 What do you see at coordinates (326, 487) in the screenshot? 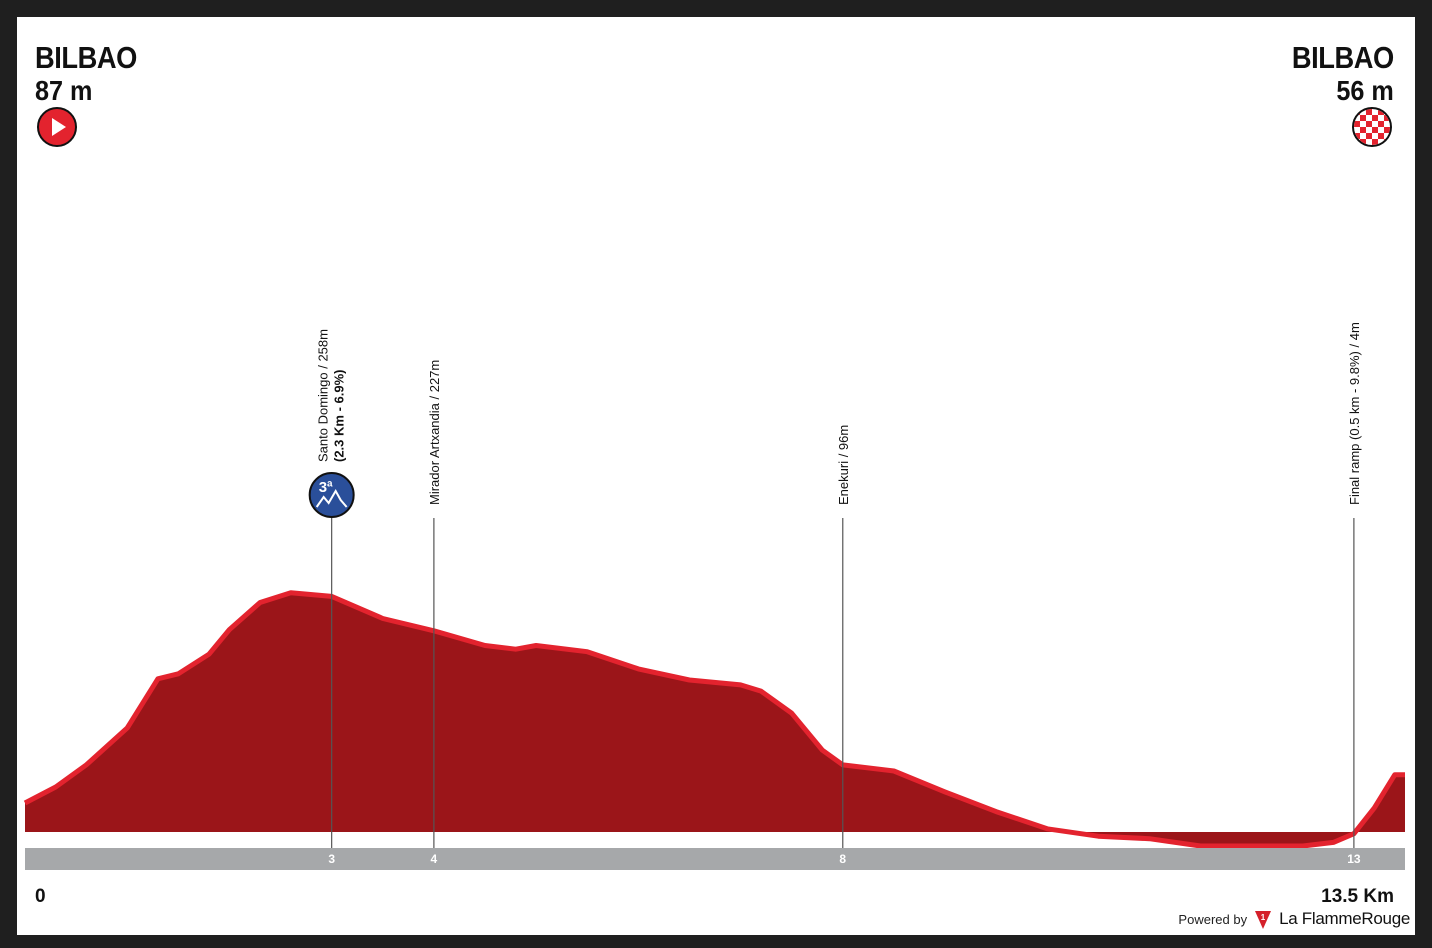
I see `climb-category-label: 3ª` at bounding box center [326, 487].